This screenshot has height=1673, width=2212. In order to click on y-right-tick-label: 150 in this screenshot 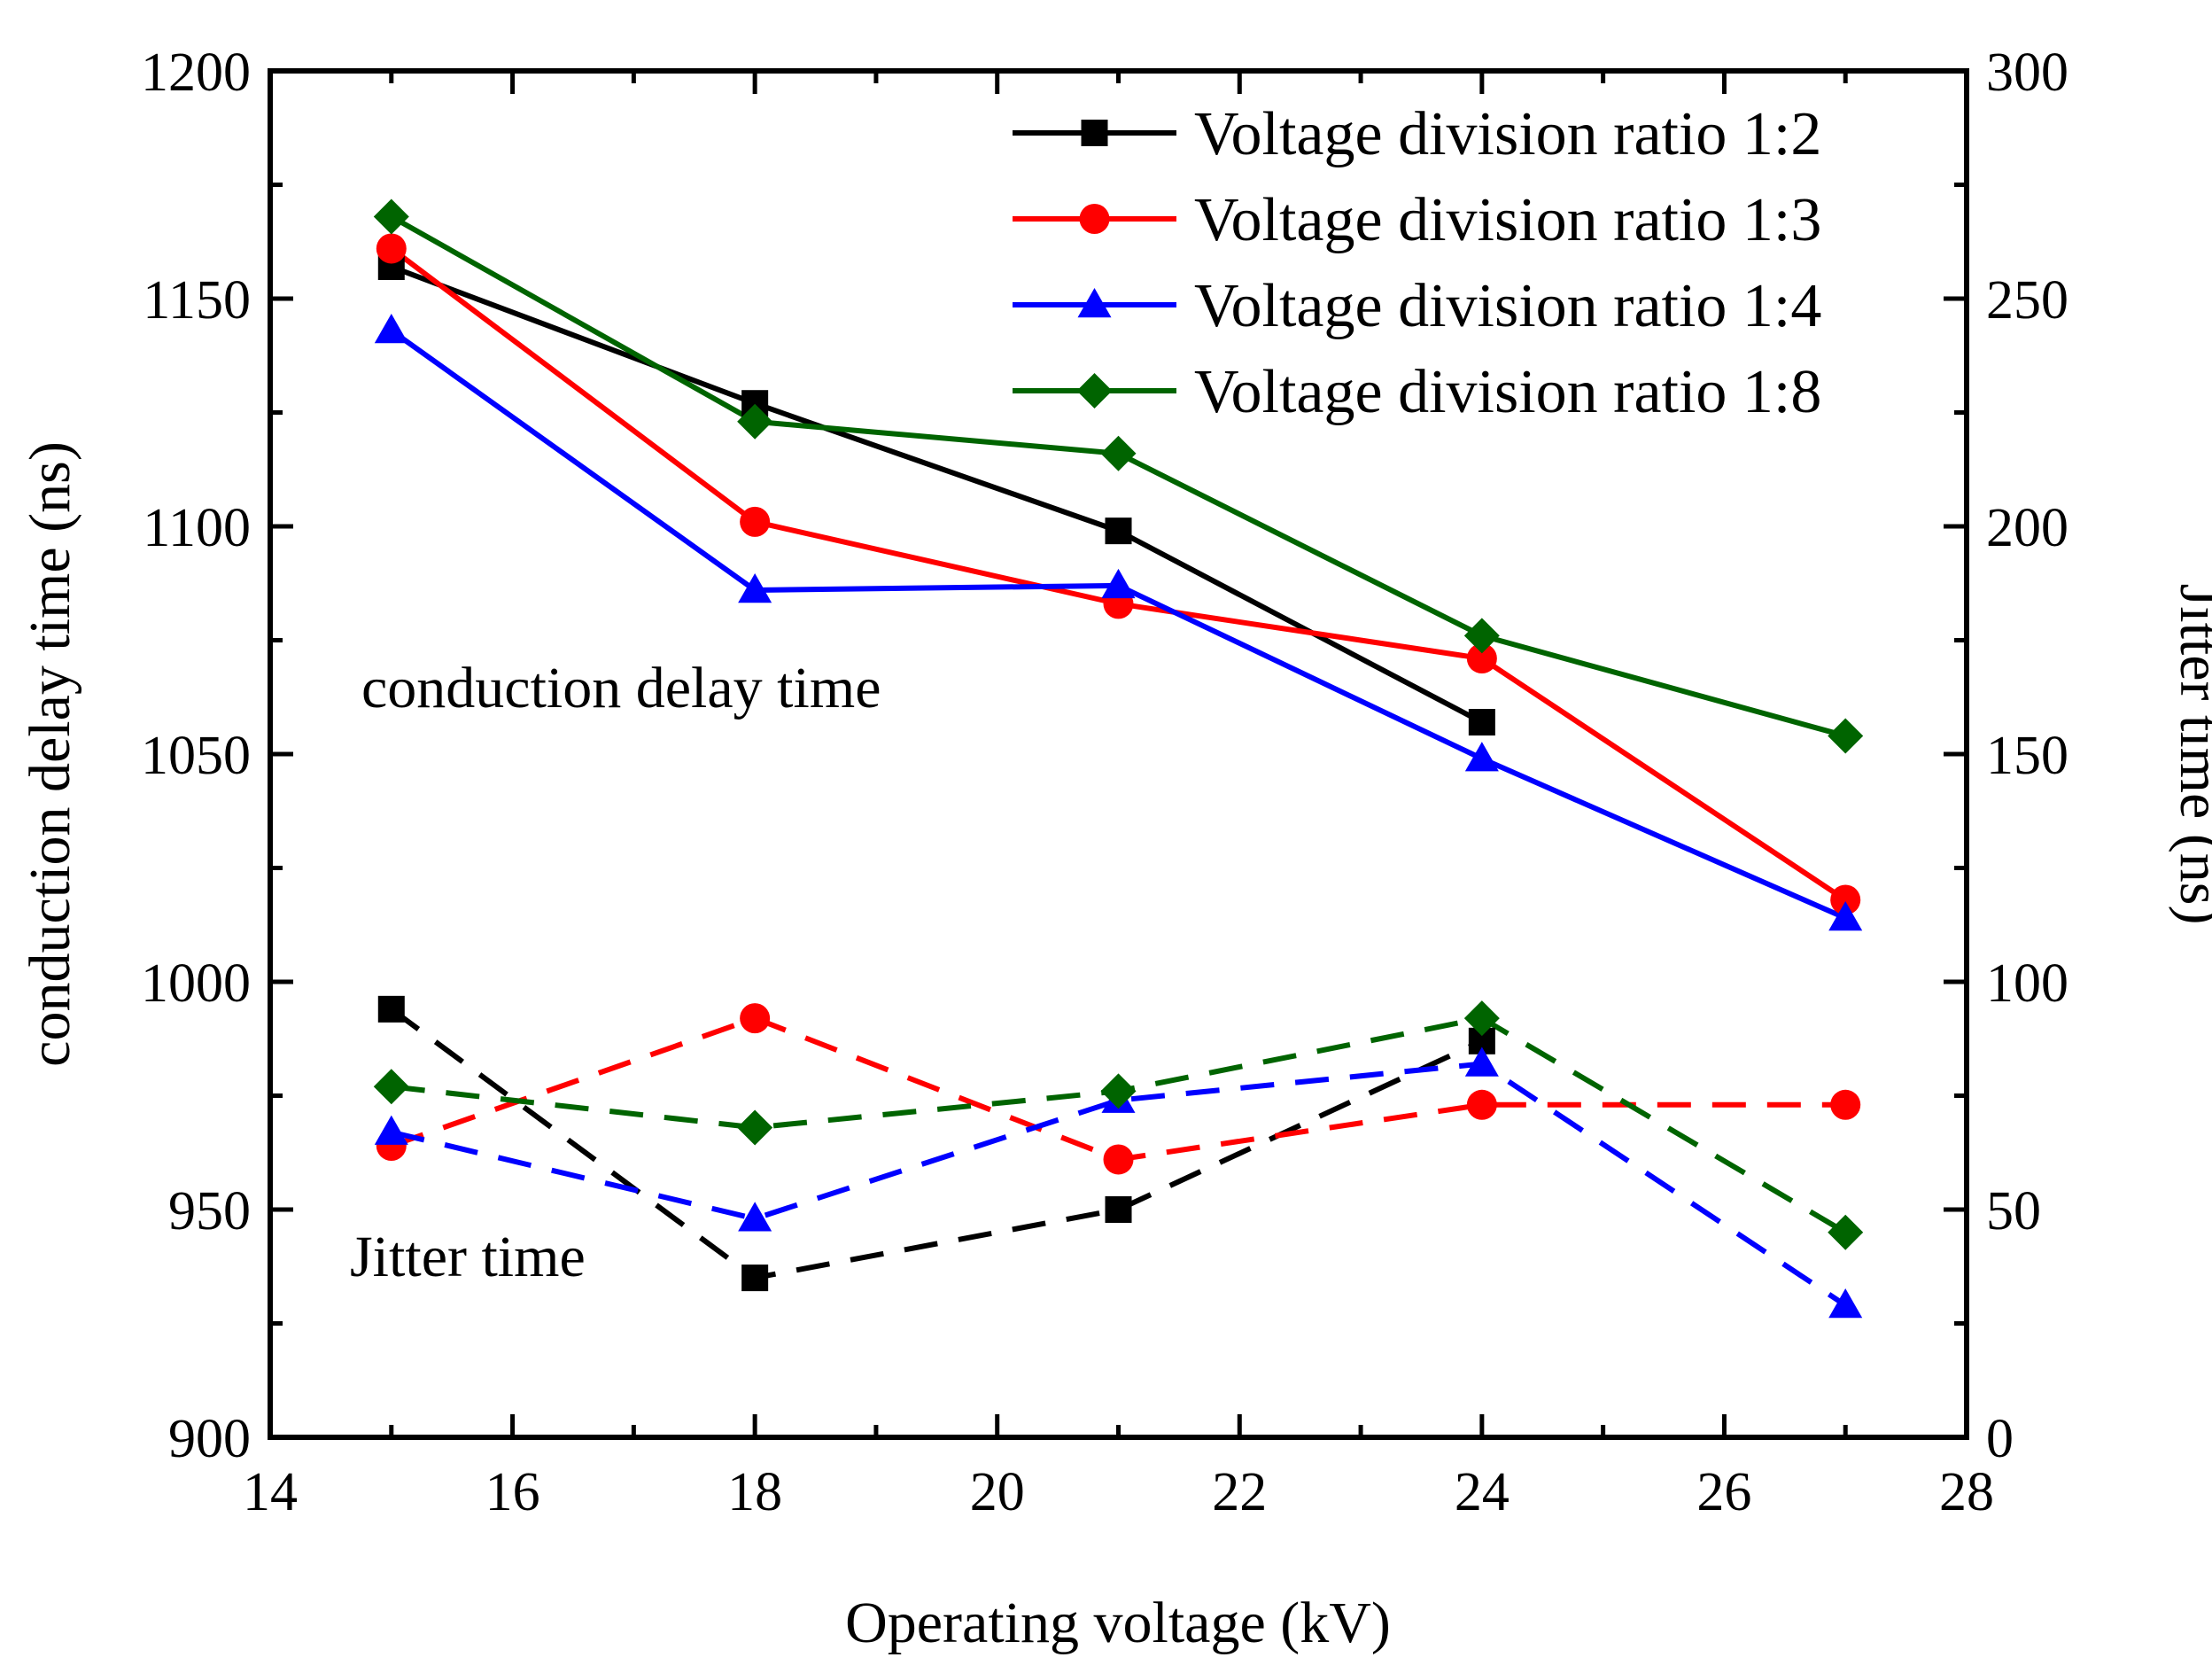, I will do `click(2027, 756)`.